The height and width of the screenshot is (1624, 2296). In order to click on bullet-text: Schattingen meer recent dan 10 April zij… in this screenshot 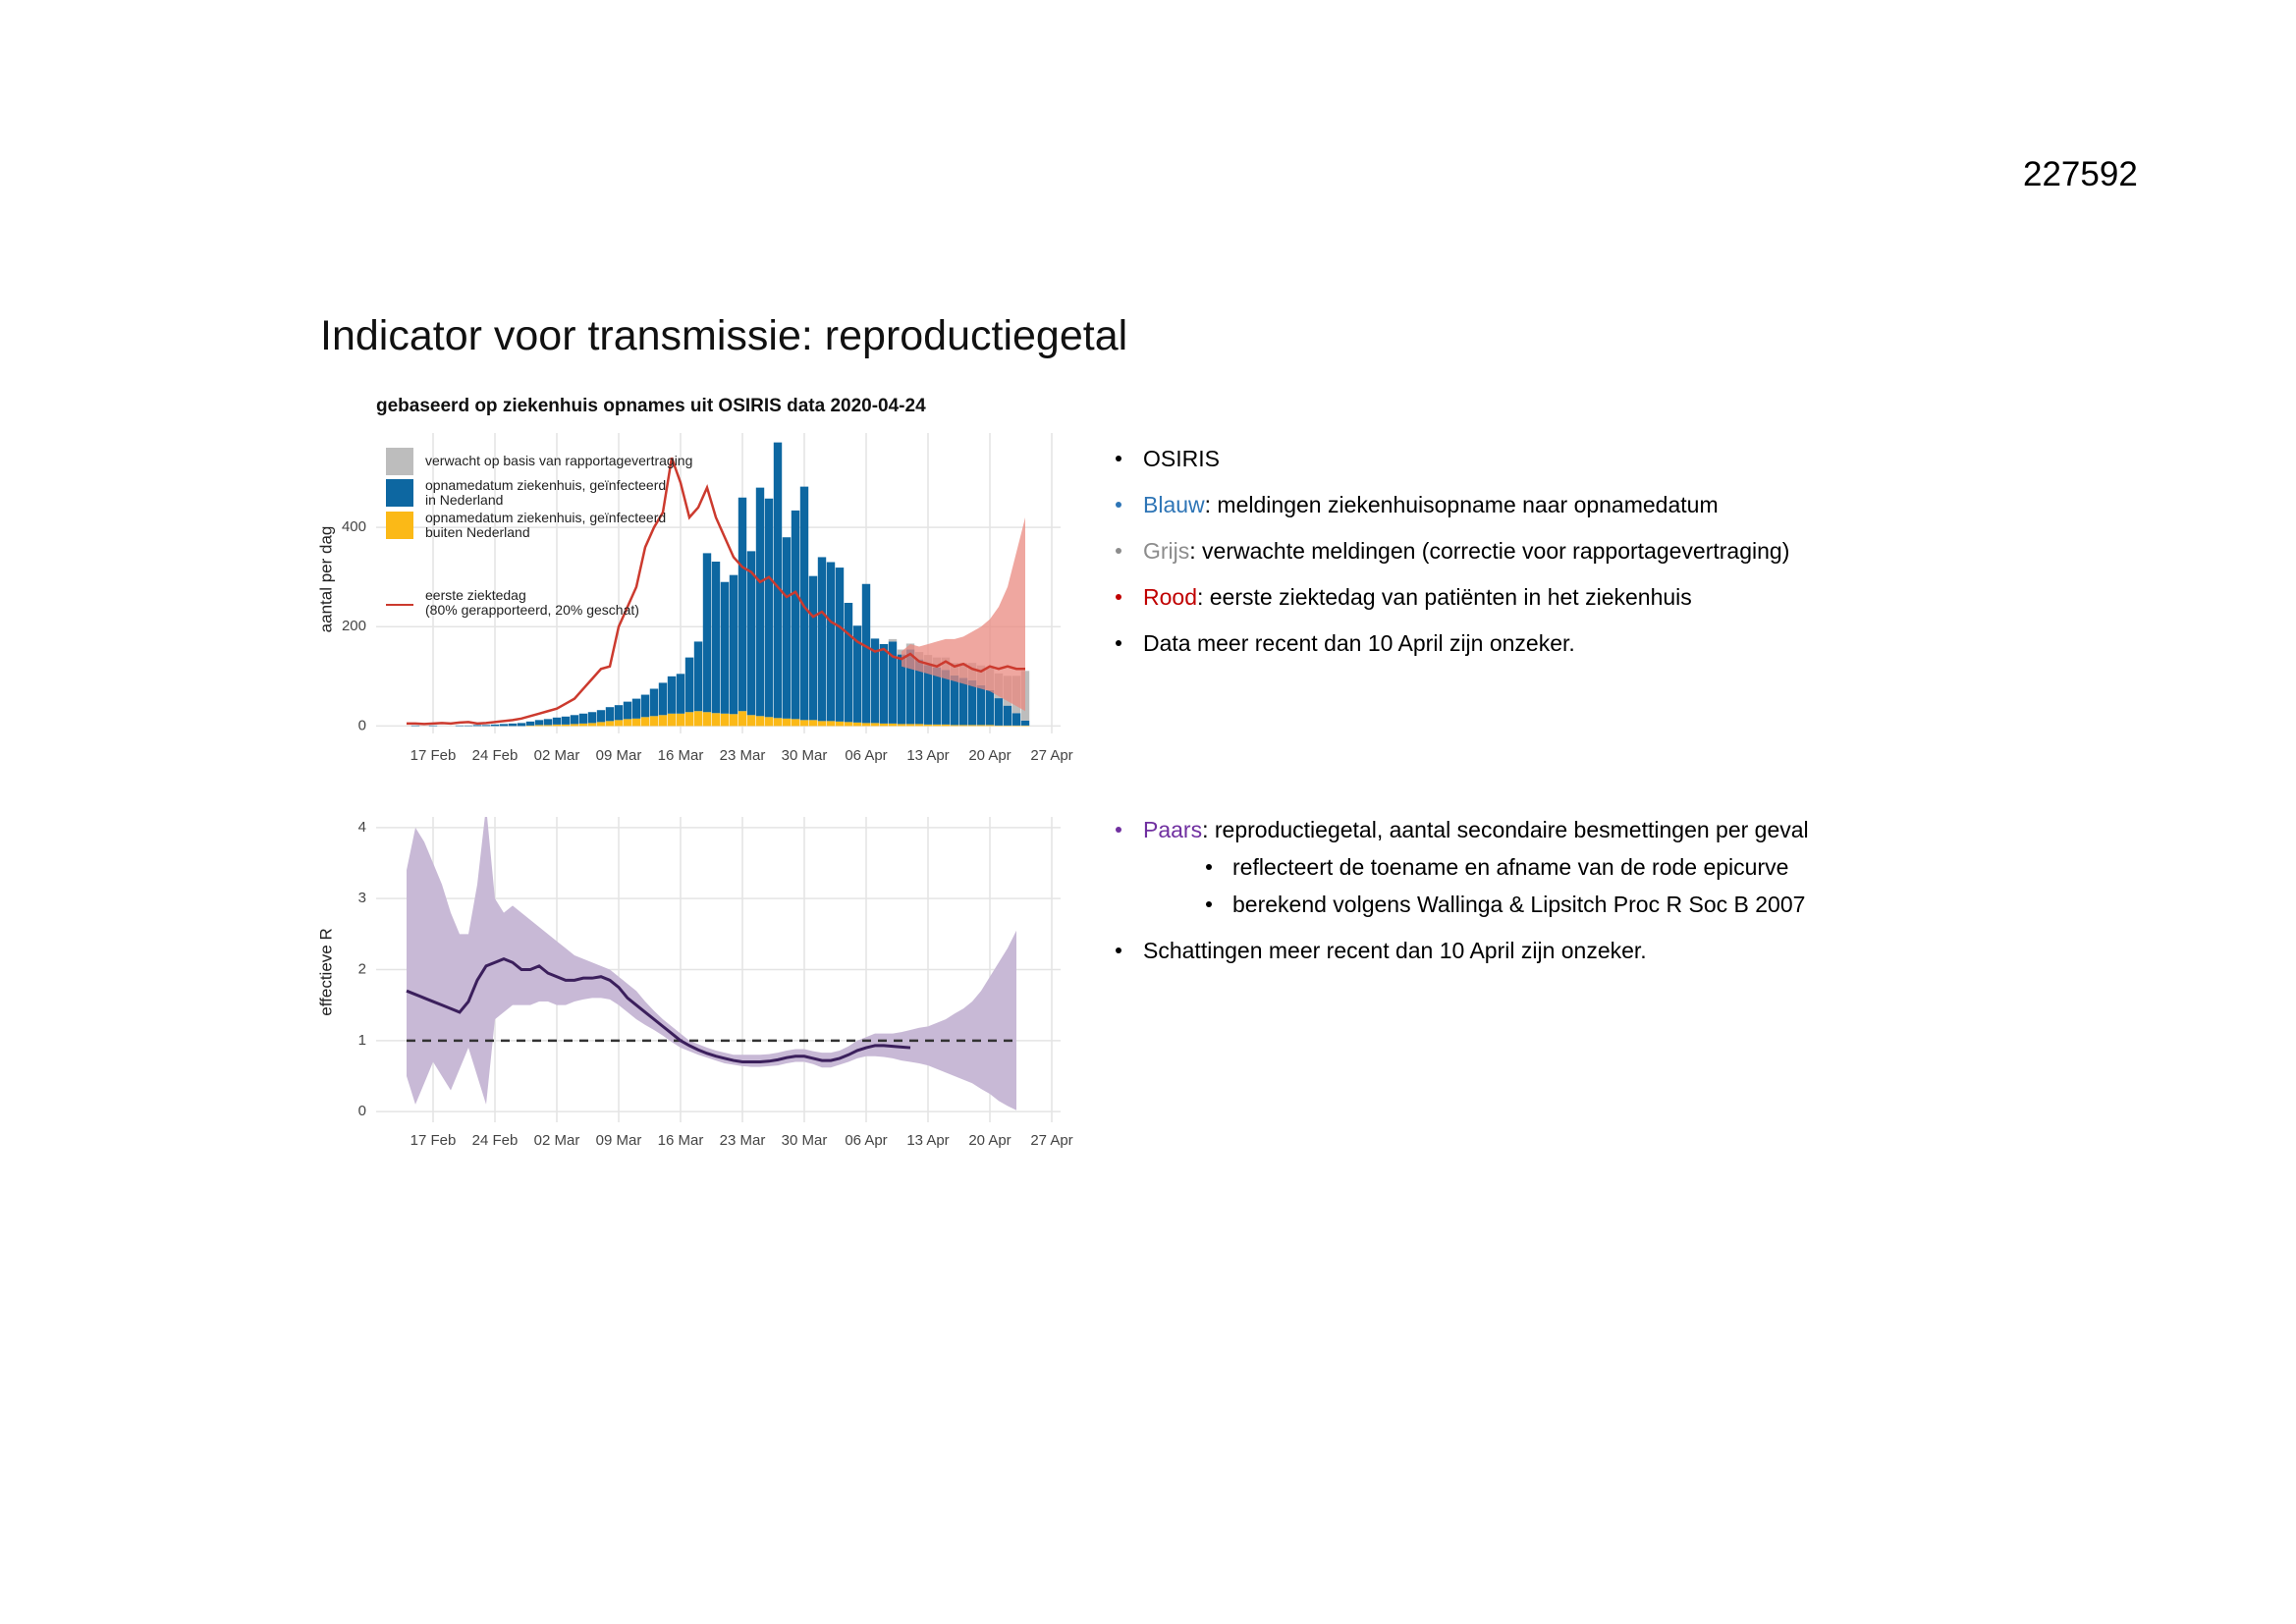, I will do `click(1395, 950)`.